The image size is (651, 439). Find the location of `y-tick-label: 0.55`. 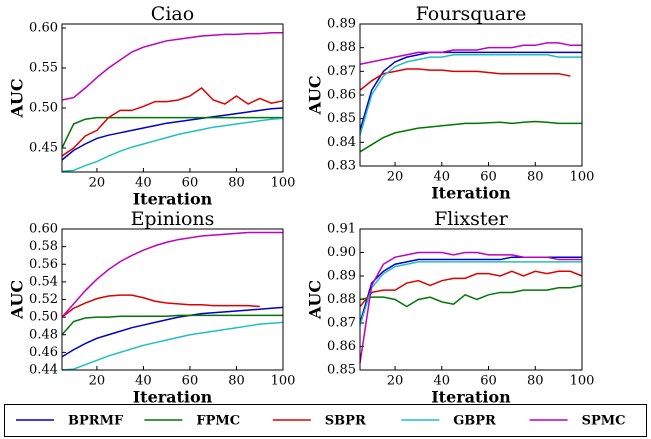

y-tick-label: 0.55 is located at coordinates (43, 68).